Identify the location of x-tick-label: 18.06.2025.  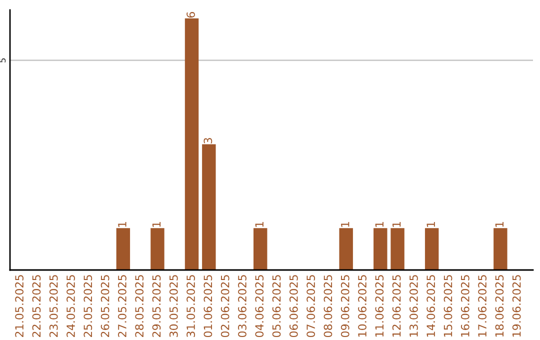
(499, 306).